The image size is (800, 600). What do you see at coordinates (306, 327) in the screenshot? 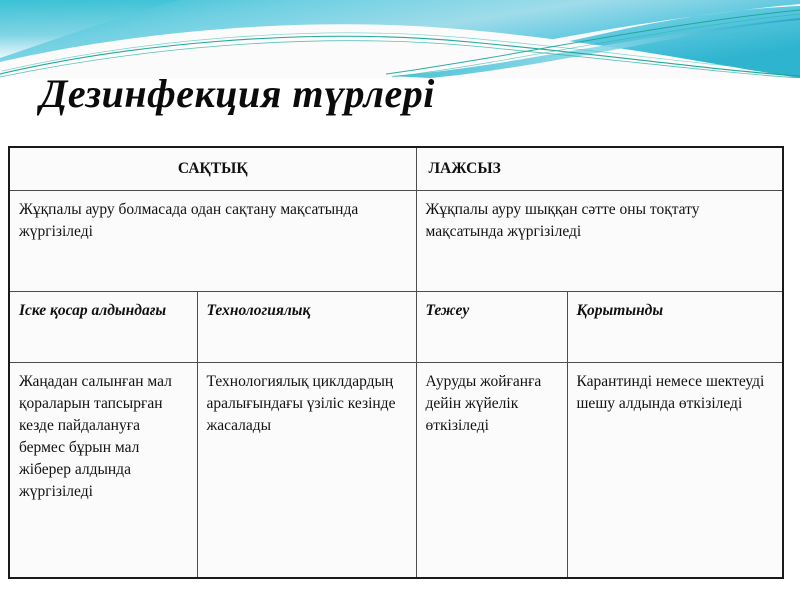
I see `subheader-tehnologiyalyk: Технологиялық` at bounding box center [306, 327].